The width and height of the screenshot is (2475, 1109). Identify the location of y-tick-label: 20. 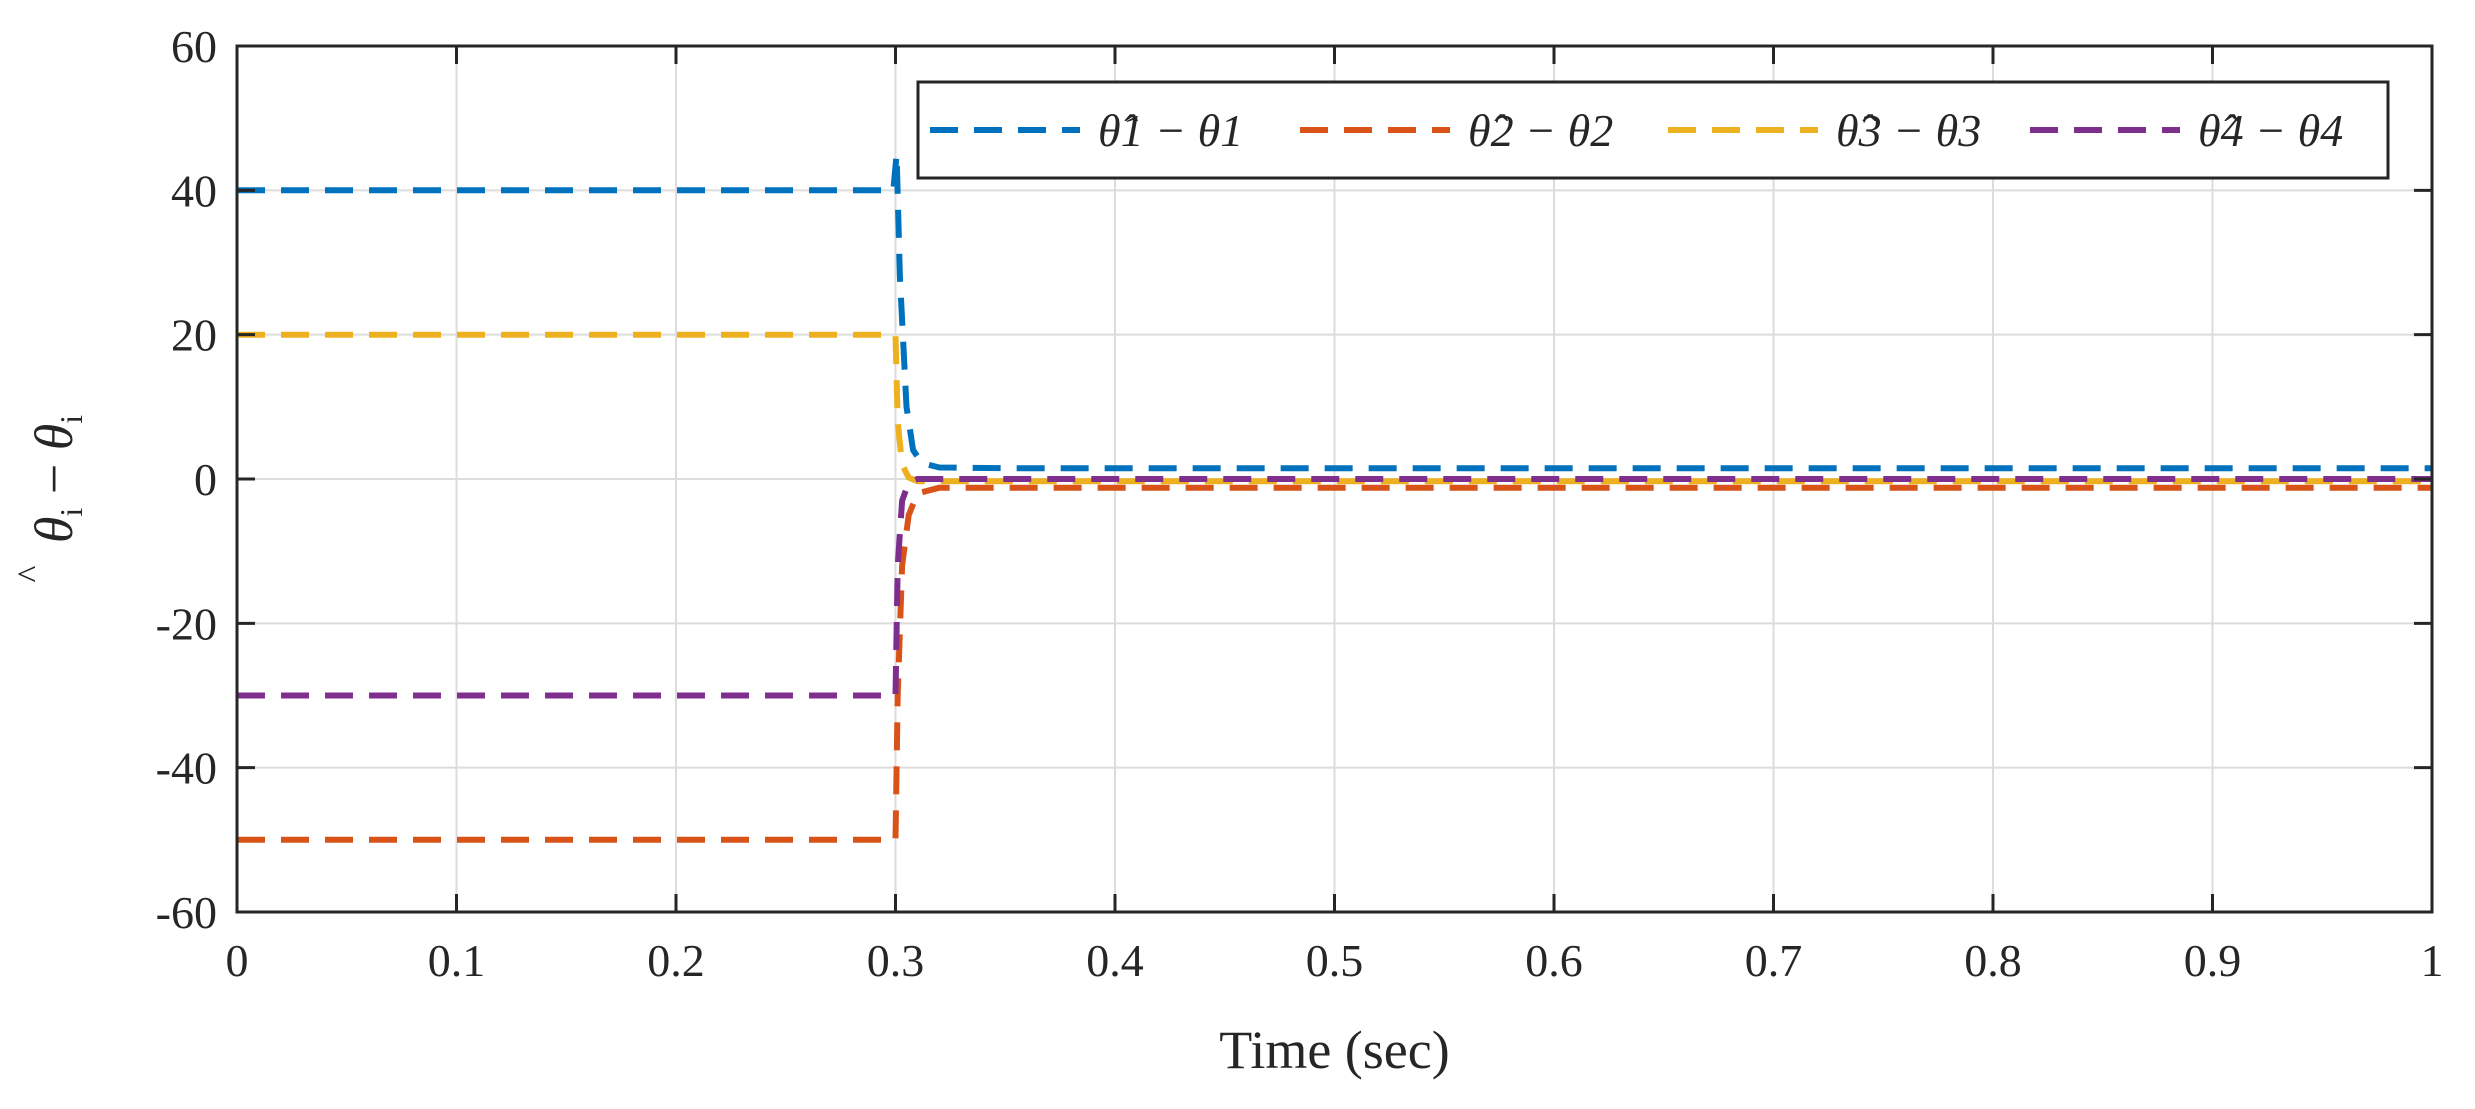
(194, 335).